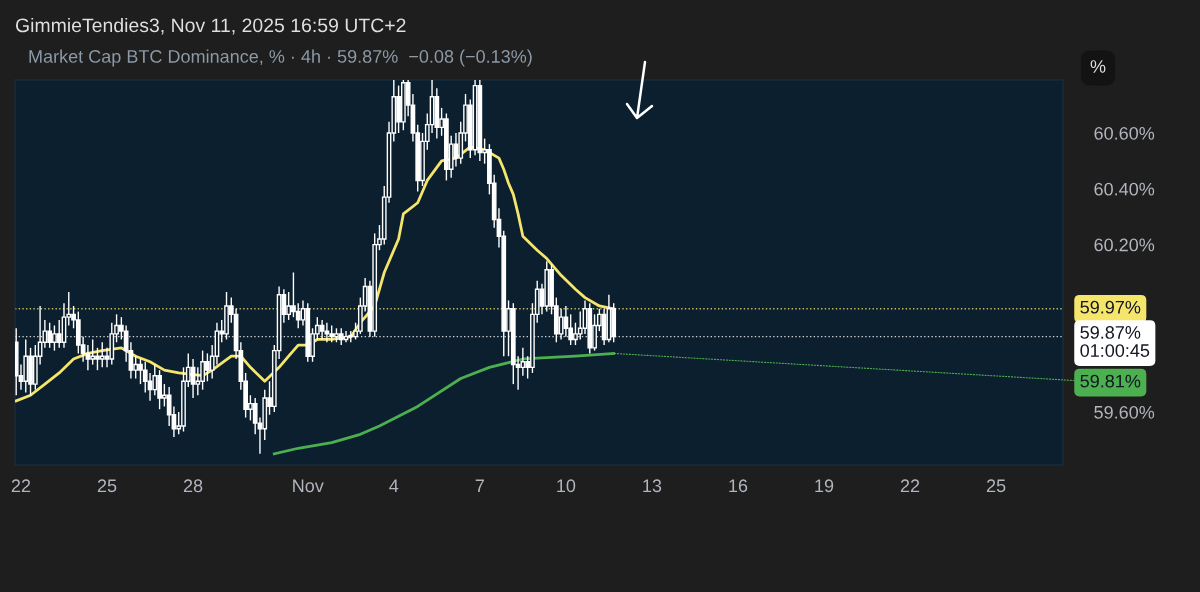 The width and height of the screenshot is (1200, 592). Describe the element at coordinates (1124, 412) in the screenshot. I see `y-tick-label: 59.60%` at that location.